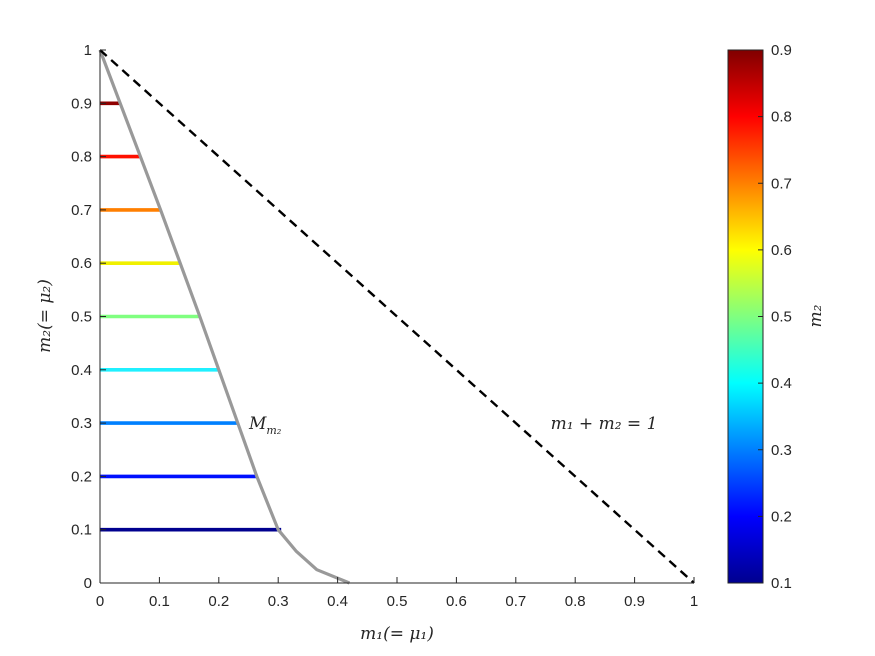 Image resolution: width=875 pixels, height=656 pixels. Describe the element at coordinates (745, 316) in the screenshot. I see `colorbar-gradient` at that location.